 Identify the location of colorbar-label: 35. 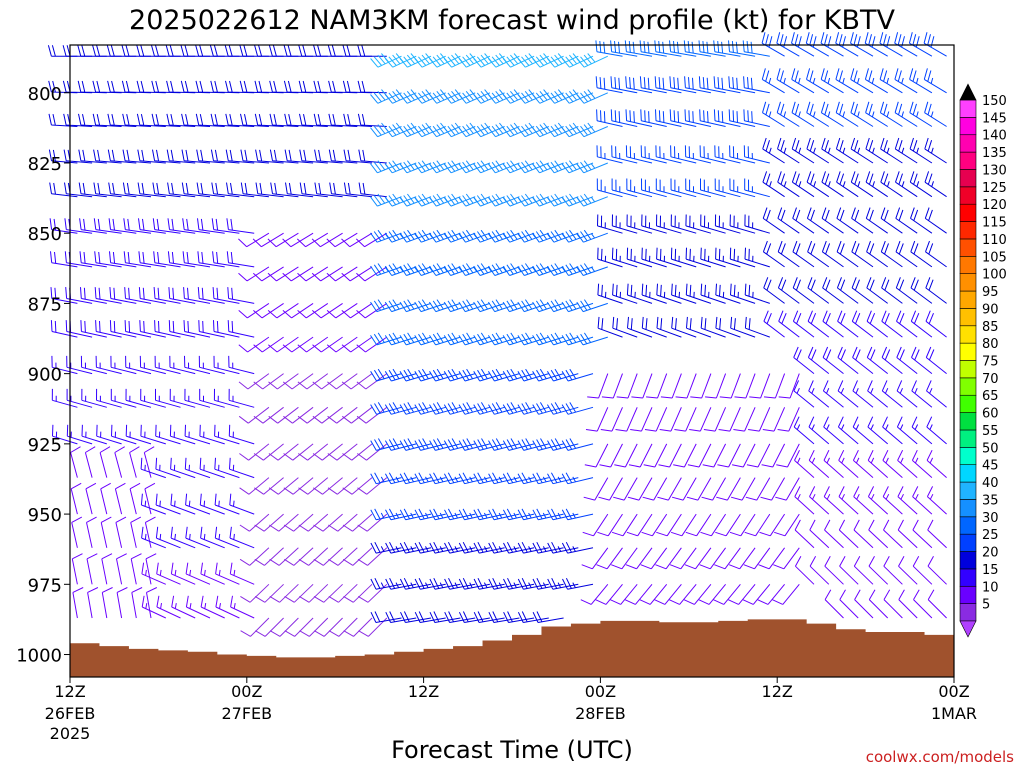
(990, 500).